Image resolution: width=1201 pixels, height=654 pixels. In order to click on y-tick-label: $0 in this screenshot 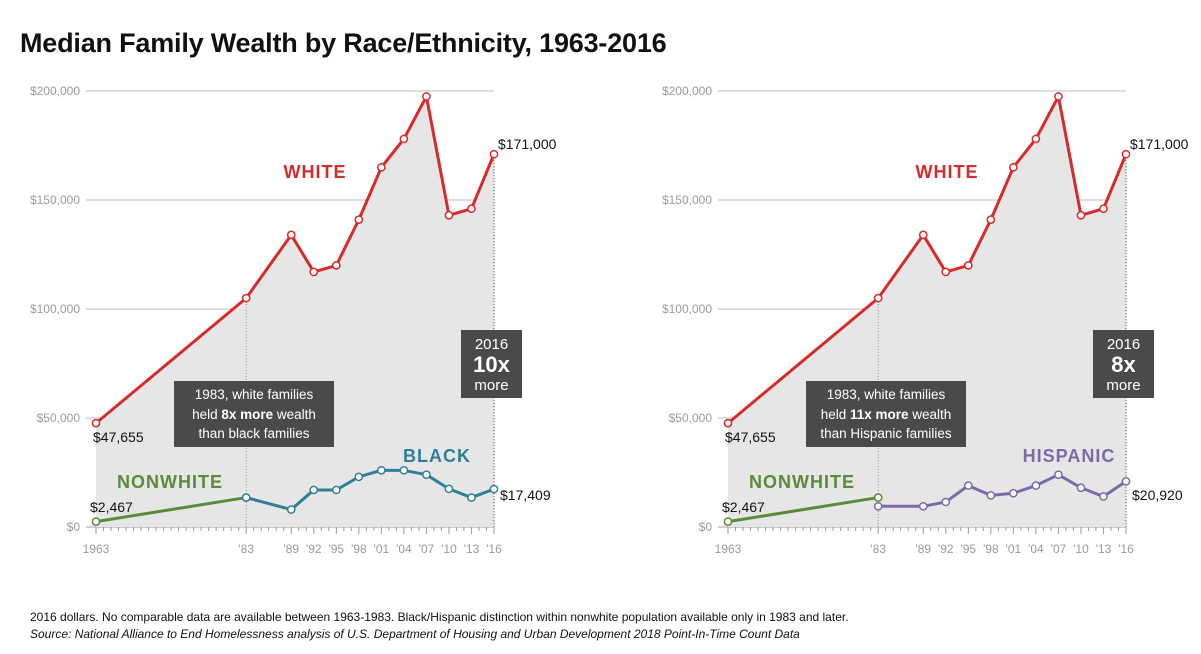, I will do `click(706, 527)`.